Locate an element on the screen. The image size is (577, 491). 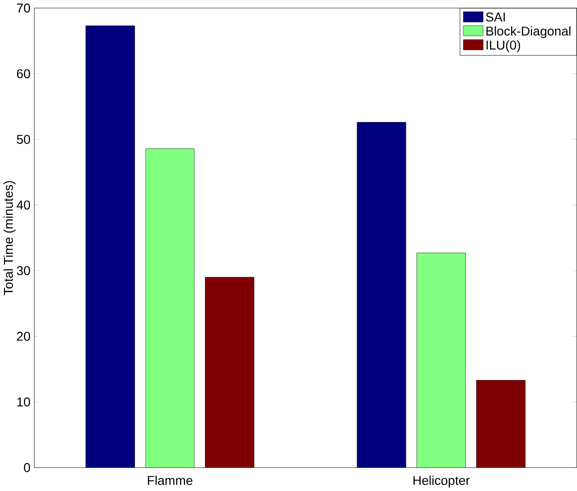
y-tick-label: 0 is located at coordinates (27, 467).